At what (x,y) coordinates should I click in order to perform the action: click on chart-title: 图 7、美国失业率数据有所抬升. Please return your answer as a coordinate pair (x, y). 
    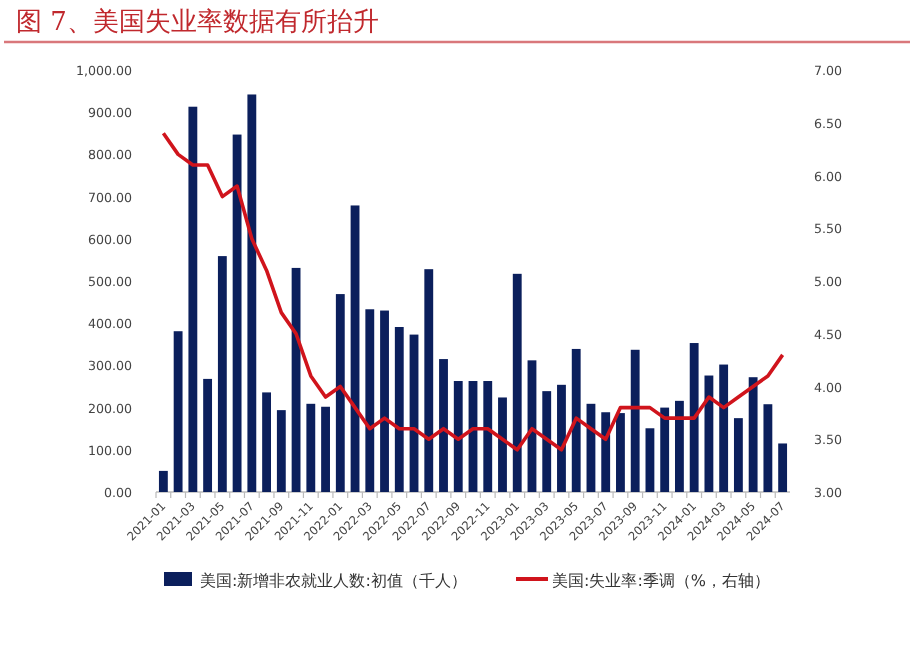
    Looking at the image, I should click on (197, 22).